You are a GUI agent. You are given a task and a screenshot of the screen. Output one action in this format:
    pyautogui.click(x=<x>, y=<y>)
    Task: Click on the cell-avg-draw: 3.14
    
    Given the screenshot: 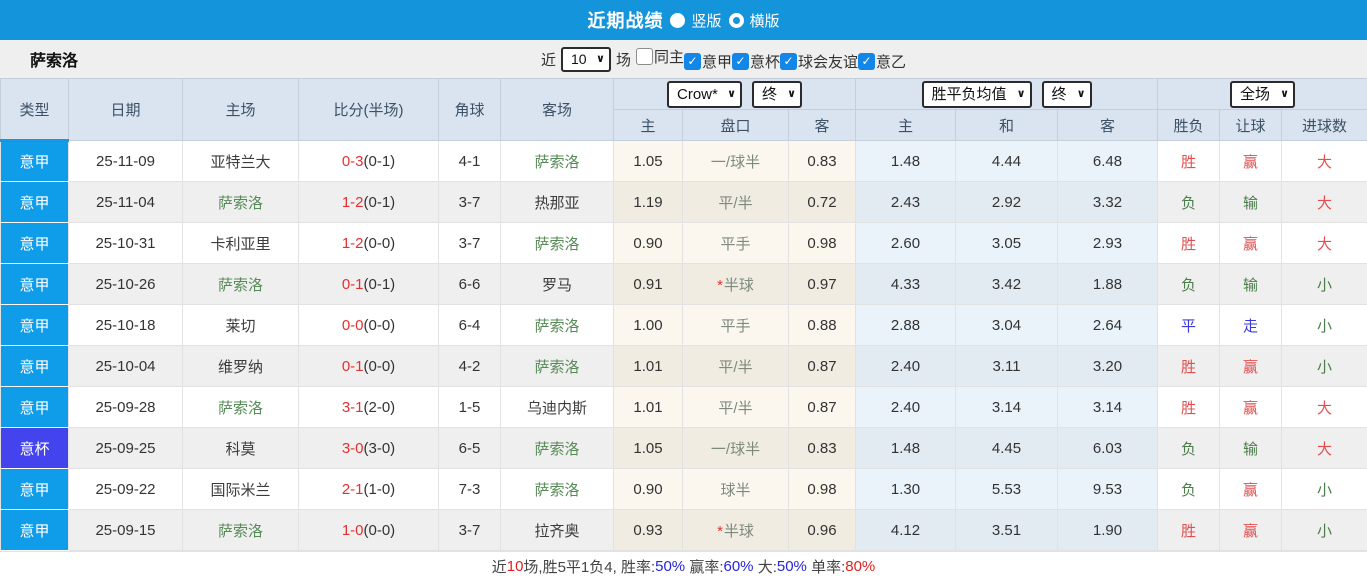 What is the action you would take?
    pyautogui.click(x=1007, y=407)
    